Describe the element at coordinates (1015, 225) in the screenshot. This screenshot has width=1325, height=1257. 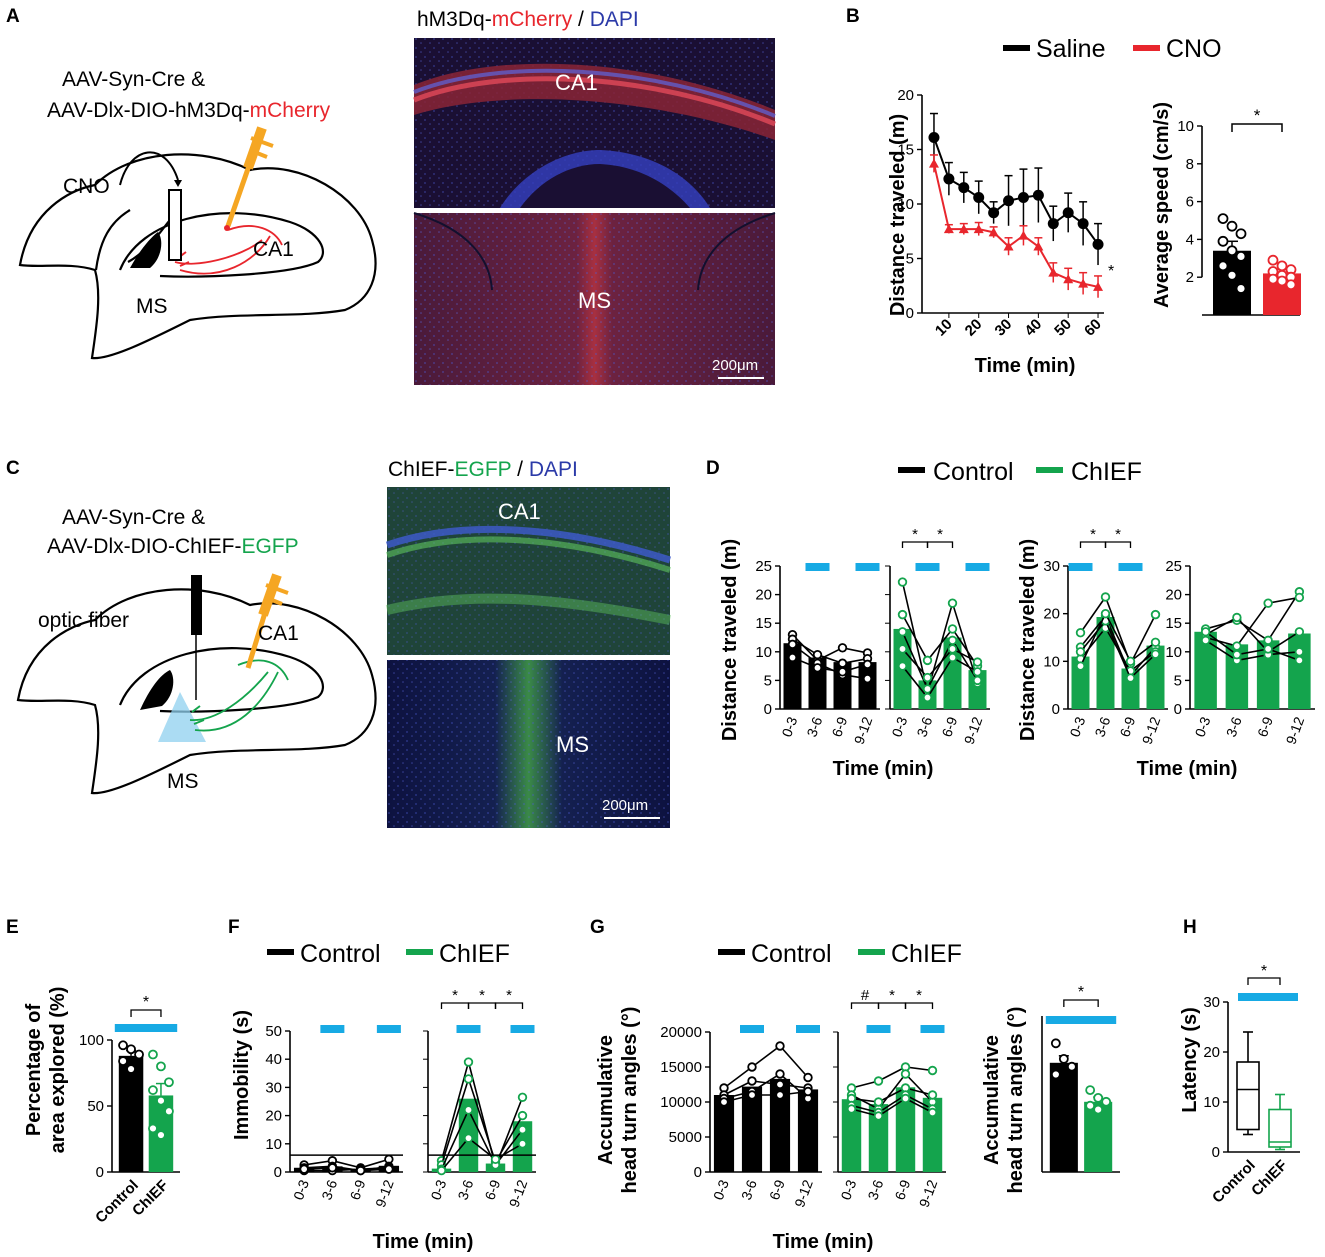
I see `chart-b-series-line` at that location.